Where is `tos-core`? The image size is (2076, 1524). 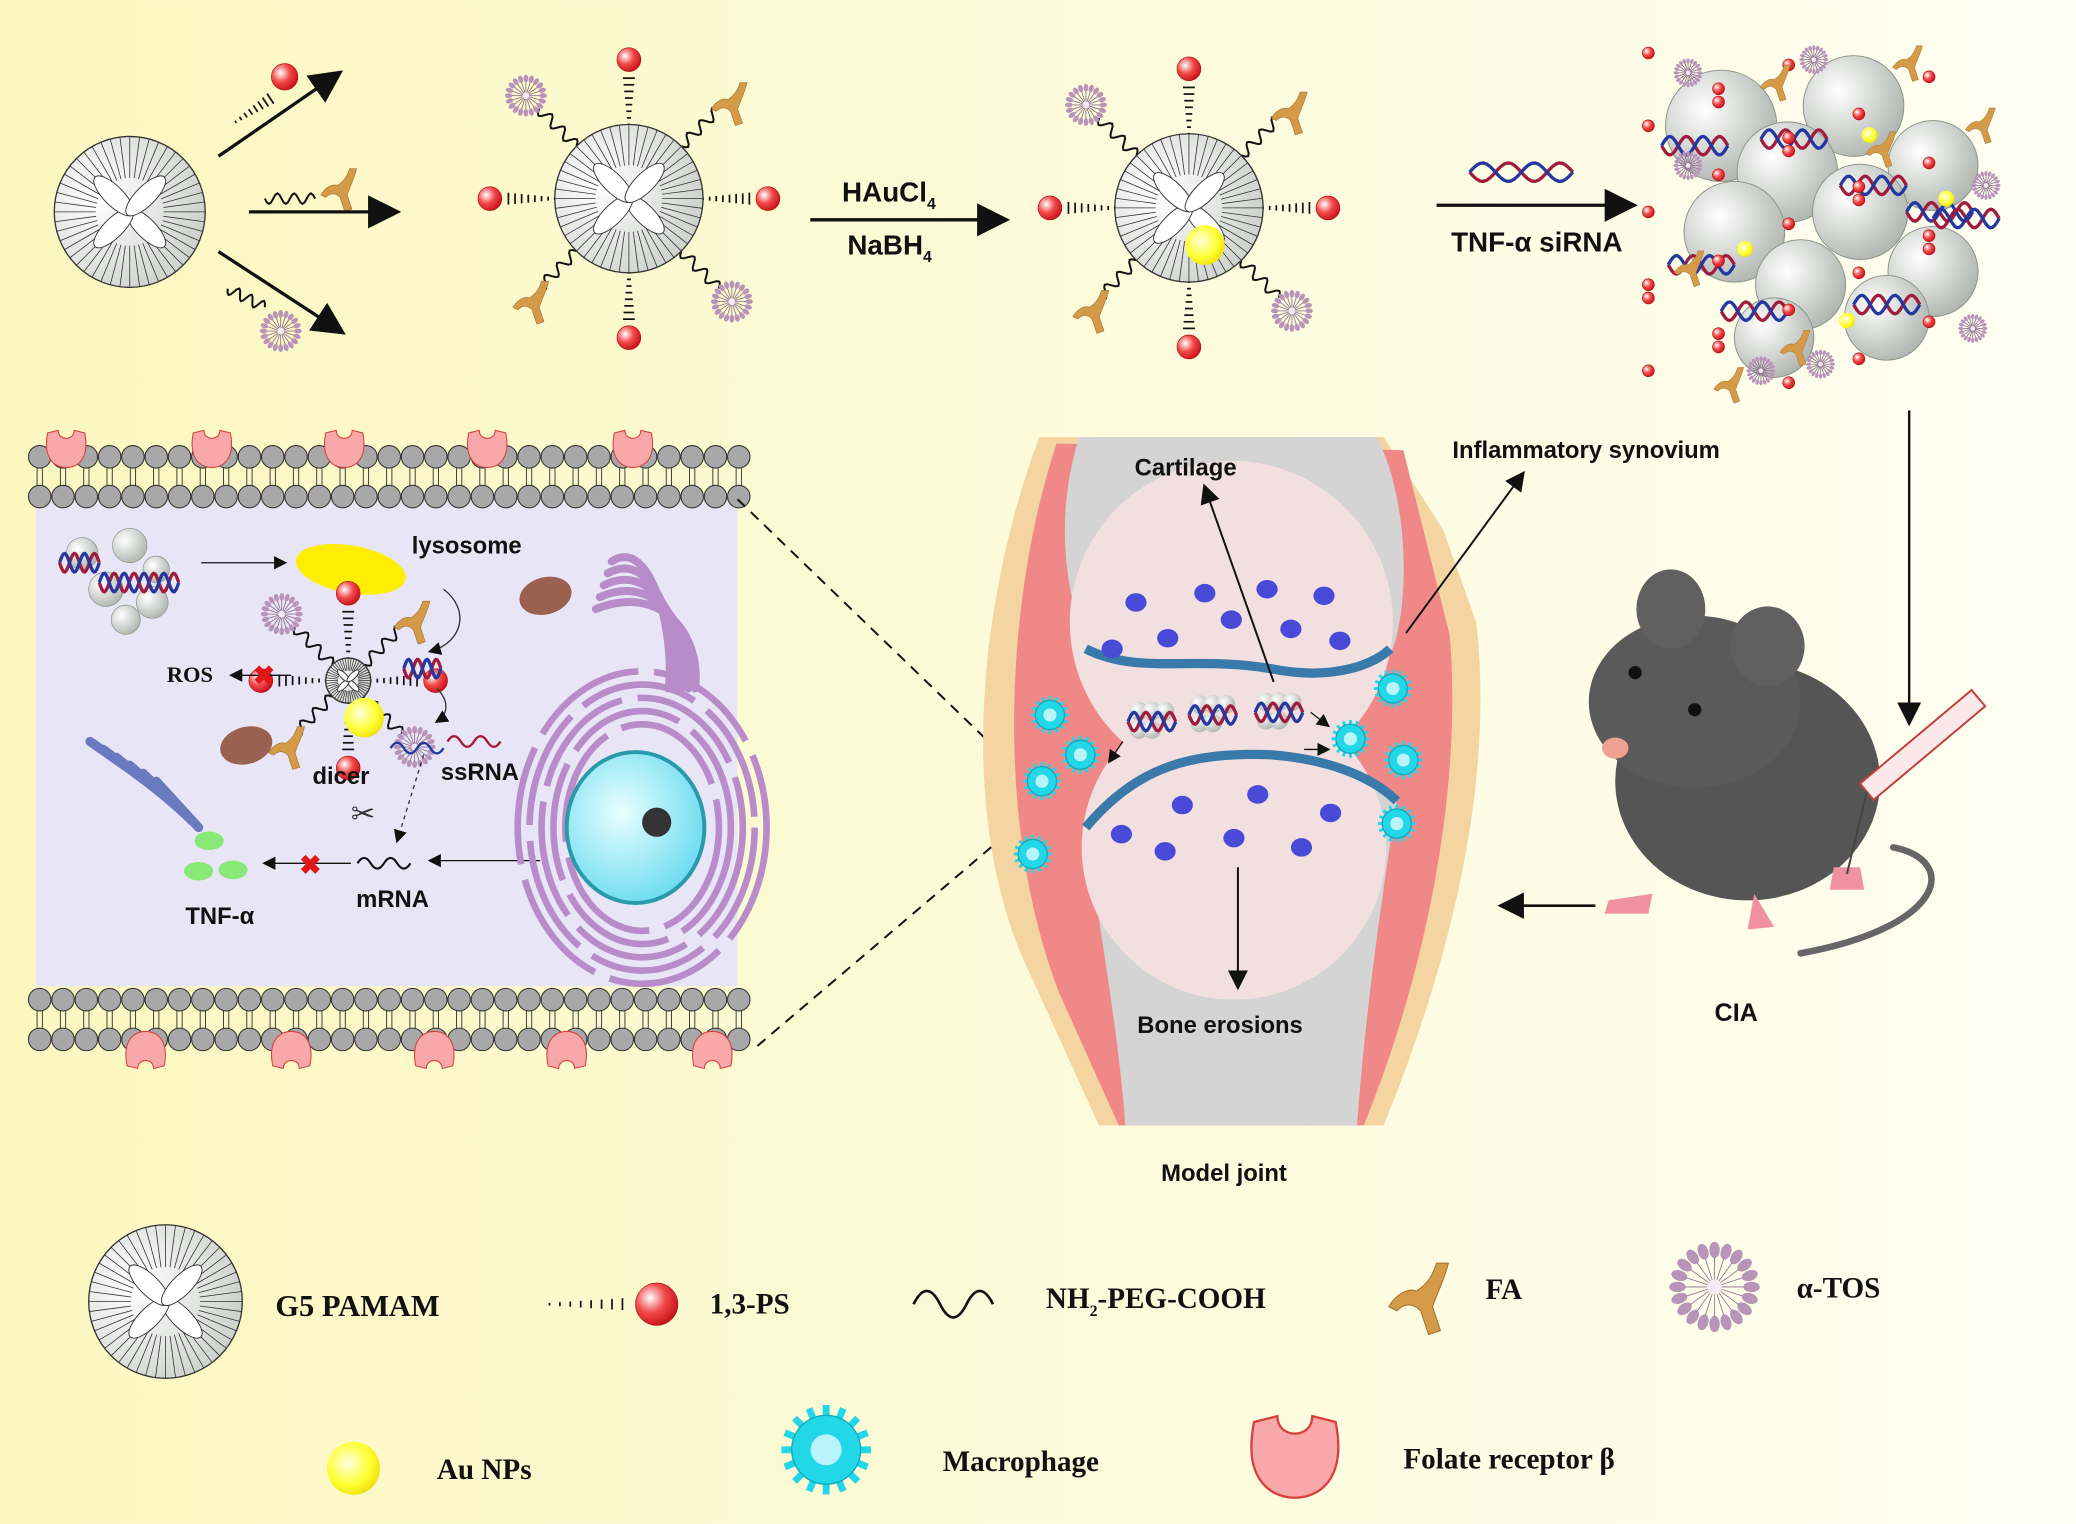 tos-core is located at coordinates (526, 96).